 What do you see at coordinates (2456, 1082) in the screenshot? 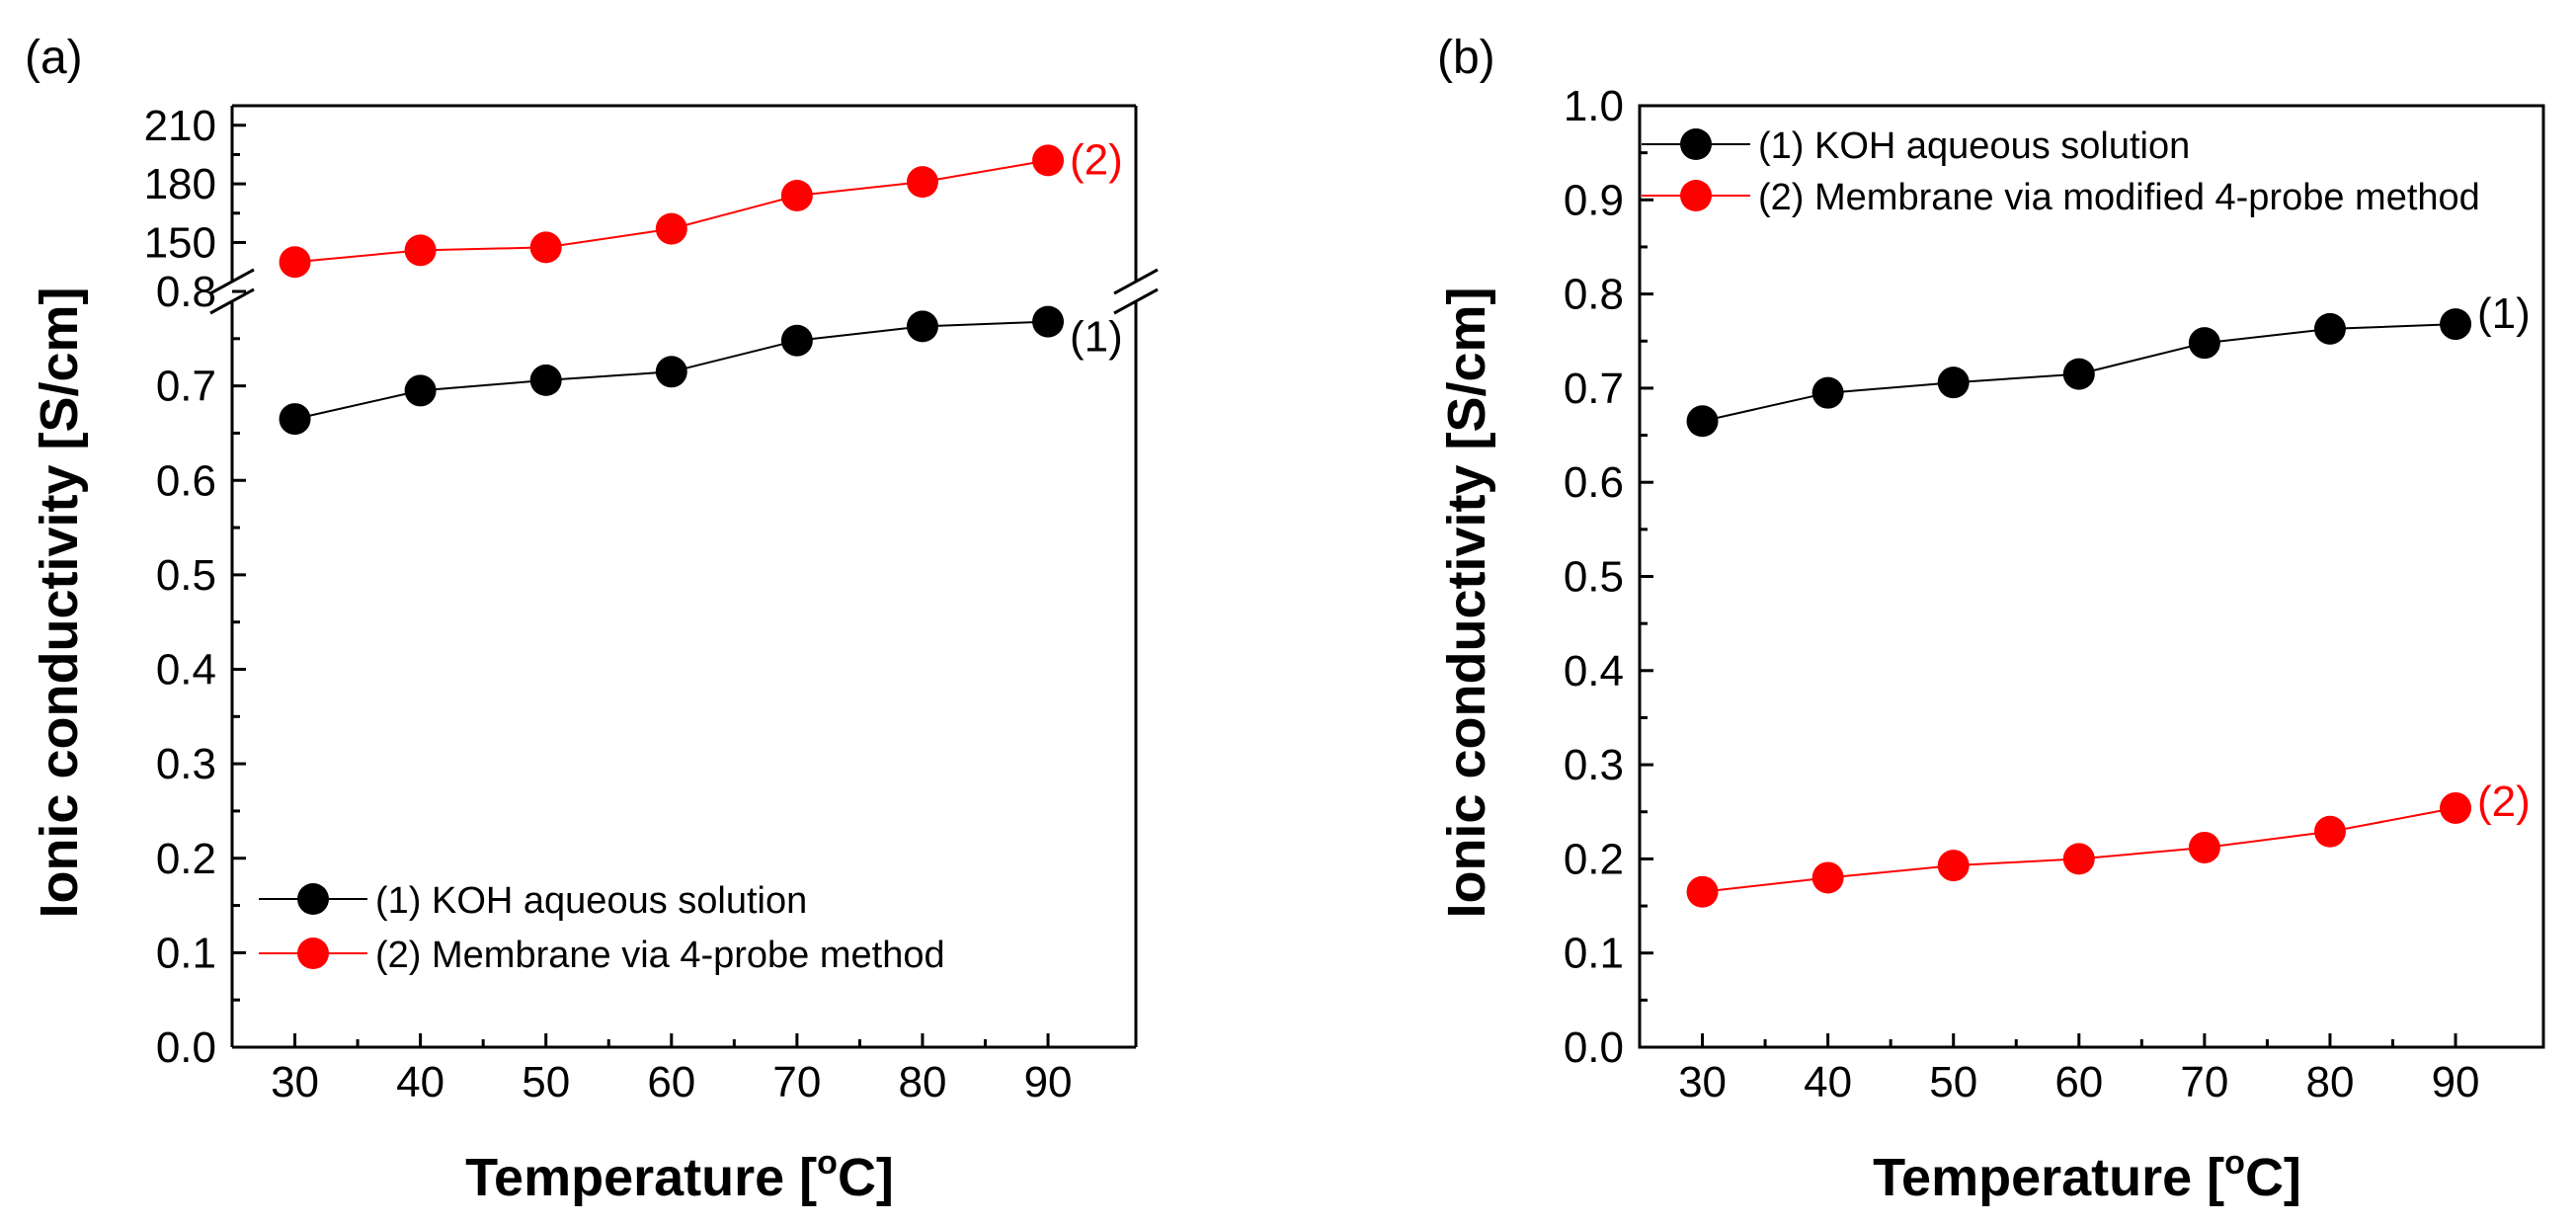
I see `panel-b-x-tick-label: 90` at bounding box center [2456, 1082].